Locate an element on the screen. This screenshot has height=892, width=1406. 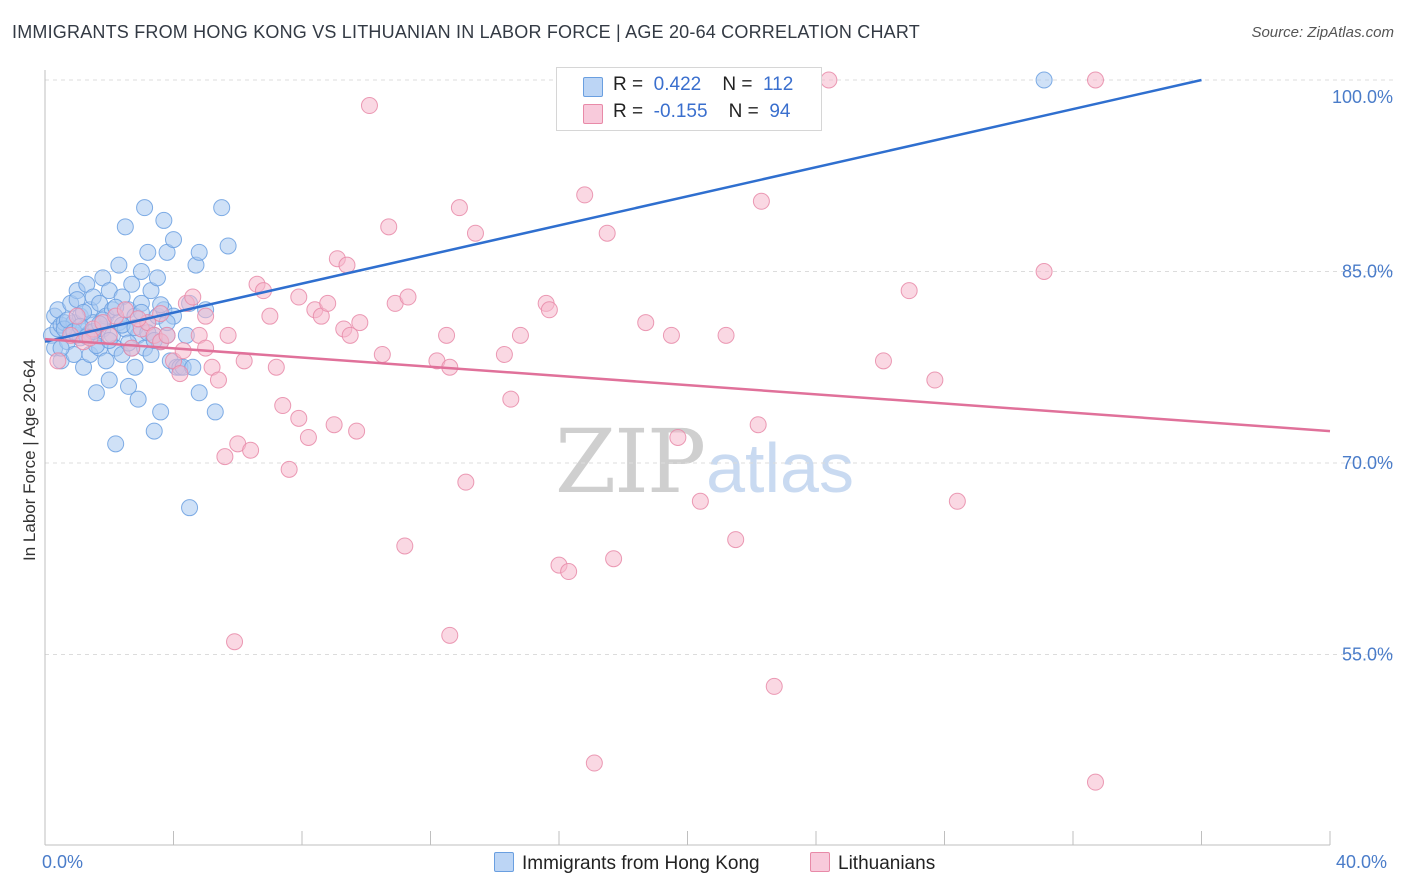
lithuanians-trend-line is located at coordinates (687, 385).